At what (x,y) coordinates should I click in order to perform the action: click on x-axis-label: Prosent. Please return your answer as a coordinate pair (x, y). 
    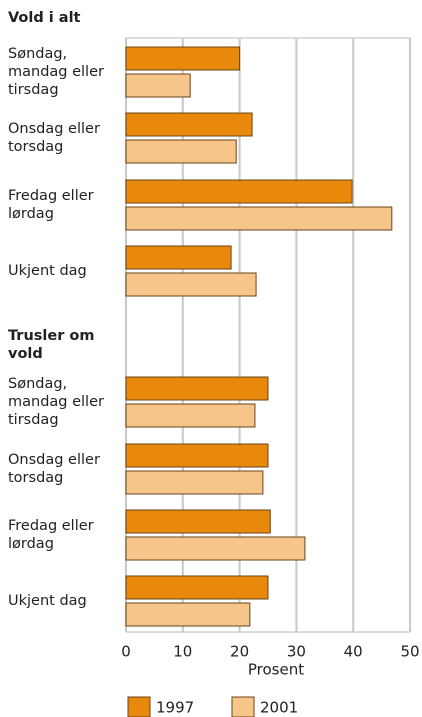
    Looking at the image, I should click on (276, 670).